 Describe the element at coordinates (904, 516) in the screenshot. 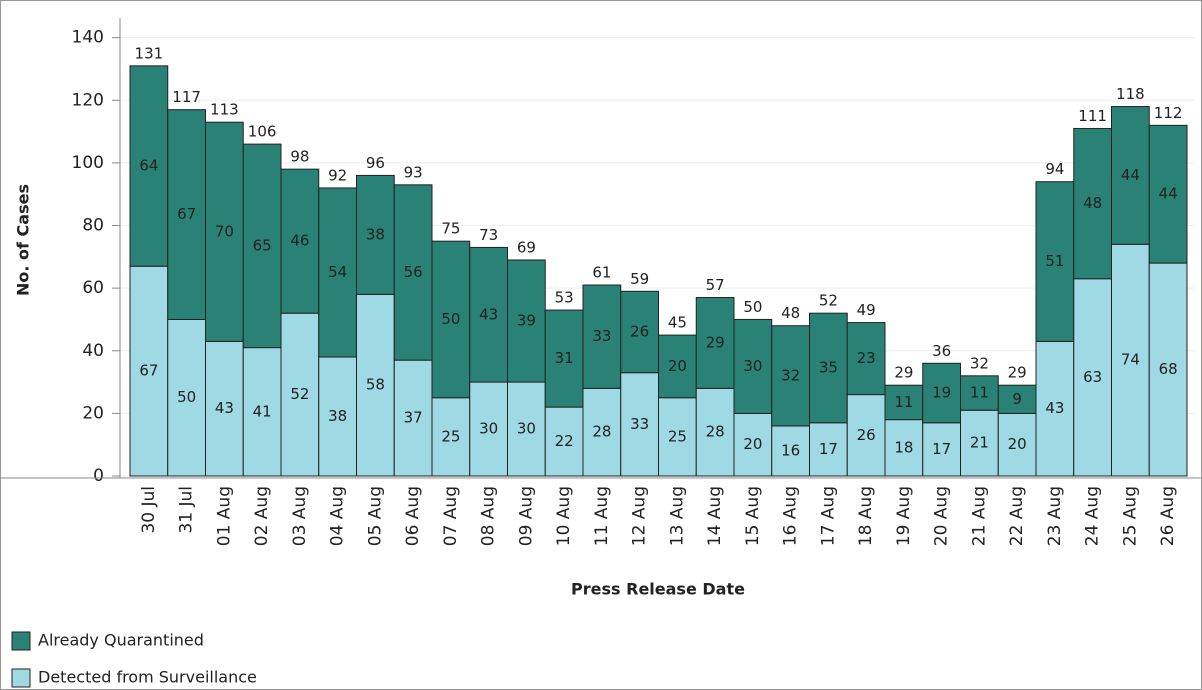

I see `x-tick-label: 19 Aug` at that location.